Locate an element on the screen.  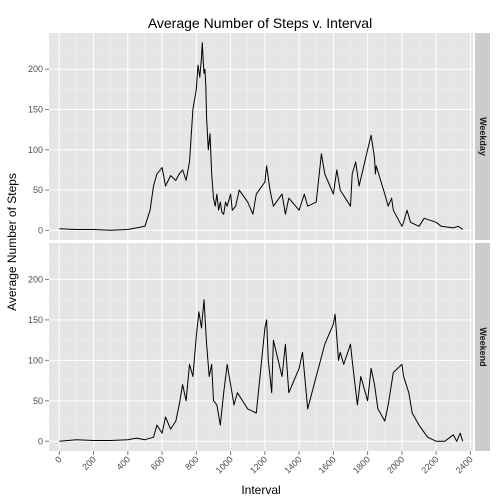
x-tick-label: 1000 is located at coordinates (224, 464).